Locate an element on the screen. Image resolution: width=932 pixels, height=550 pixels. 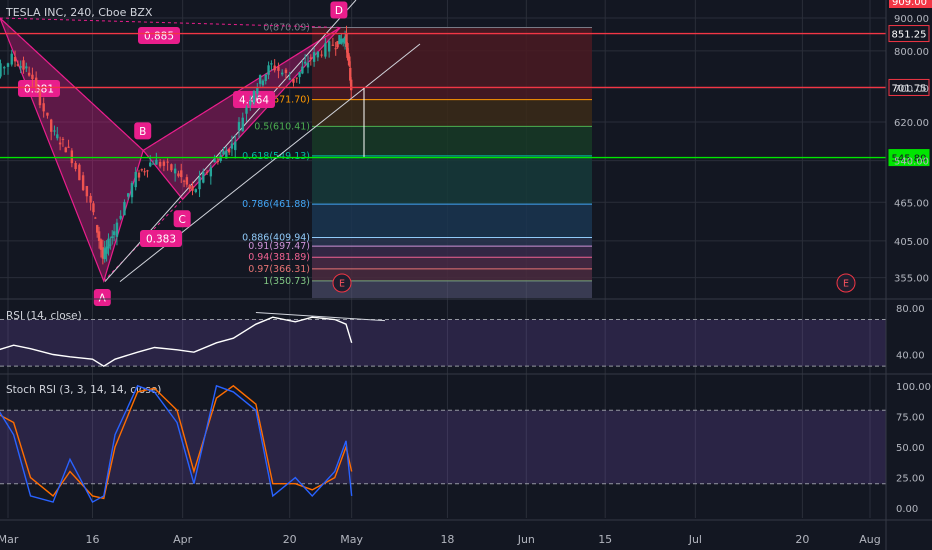
time-tick-label: 15 is located at coordinates (605, 539).